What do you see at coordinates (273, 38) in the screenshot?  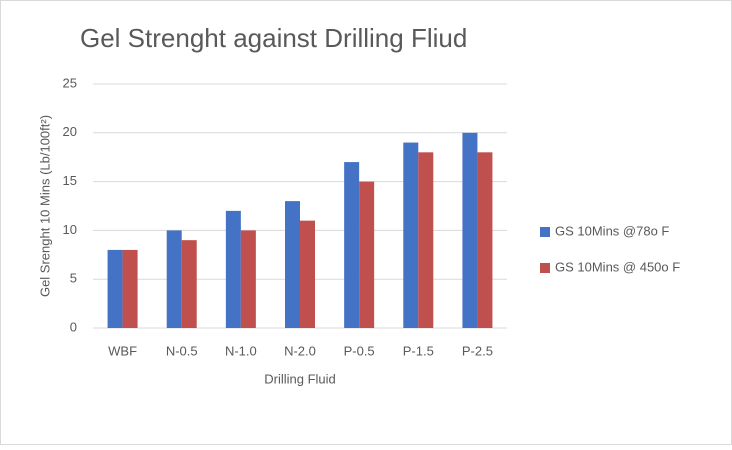 I see `chart-title: Gel Strenght against Drilling Fliud` at bounding box center [273, 38].